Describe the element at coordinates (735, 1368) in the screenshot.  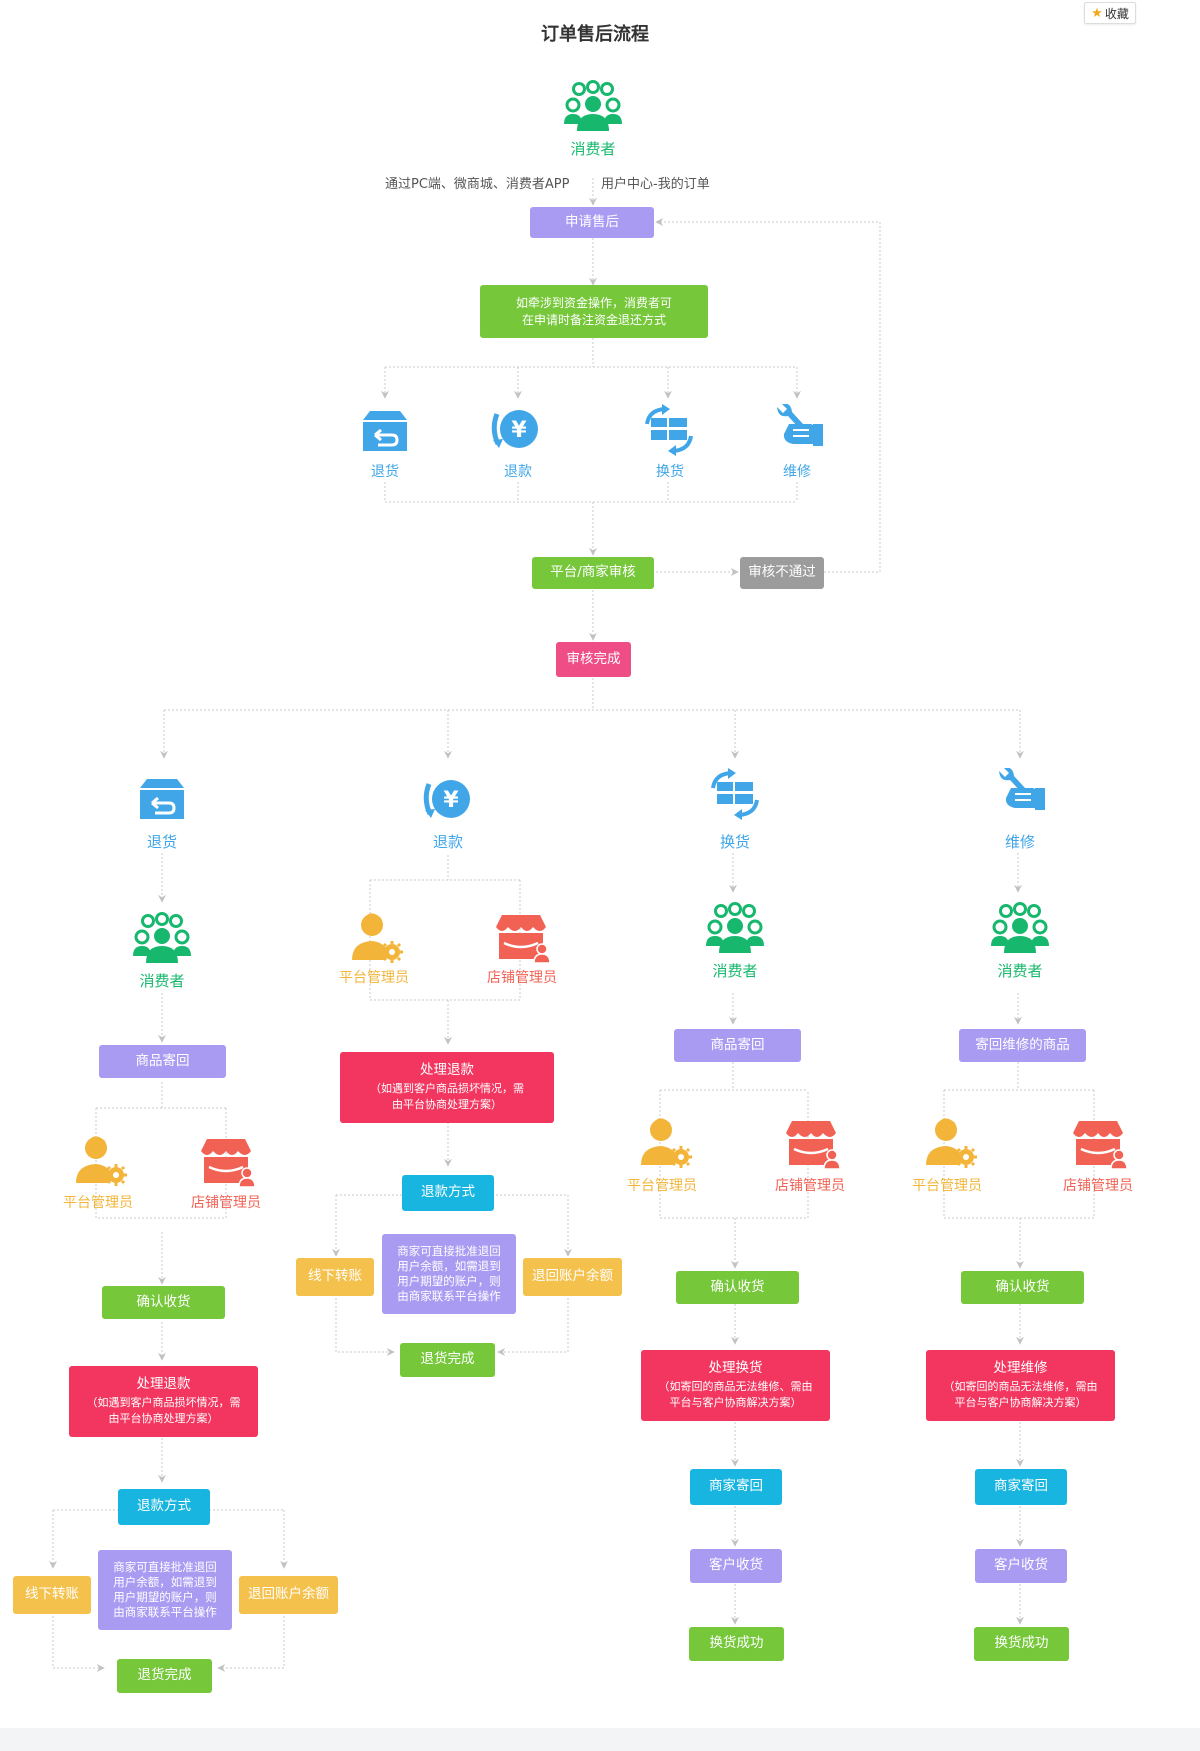
I see `process-exchange-title: 处理换货` at that location.